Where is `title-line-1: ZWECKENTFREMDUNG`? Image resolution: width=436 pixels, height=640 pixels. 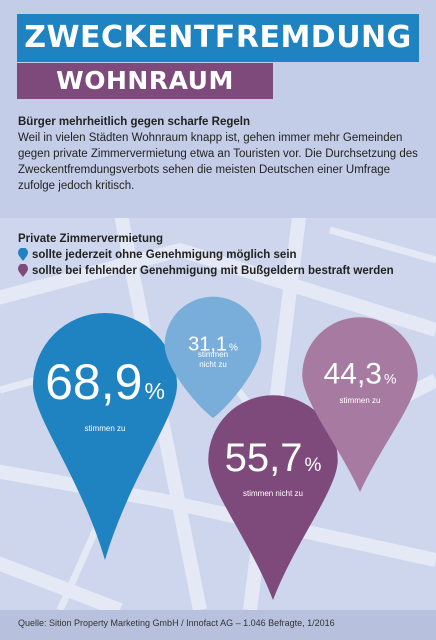 title-line-1: ZWECKENTFREMDUNG is located at coordinates (218, 38).